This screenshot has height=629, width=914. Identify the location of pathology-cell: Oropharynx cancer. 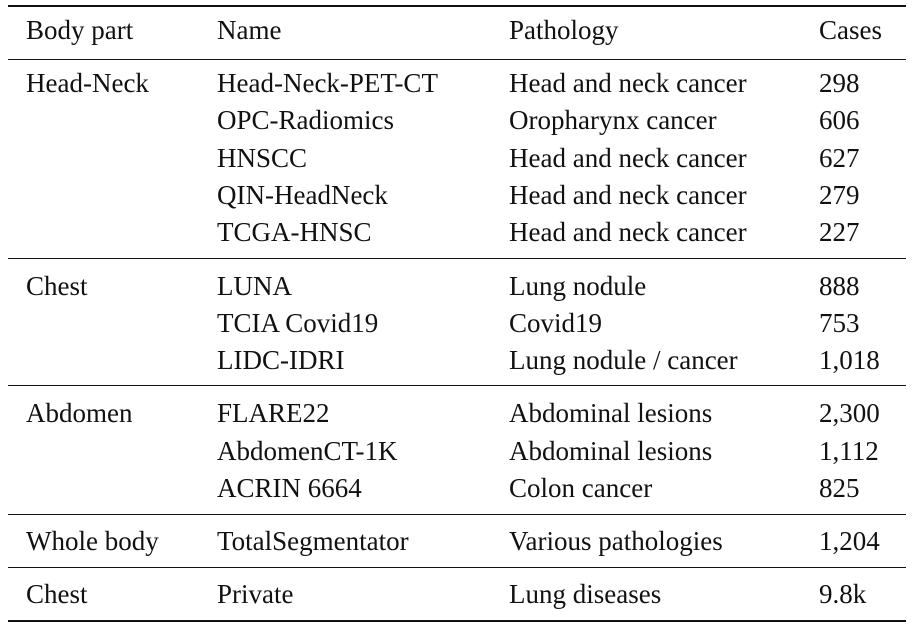
(613, 120).